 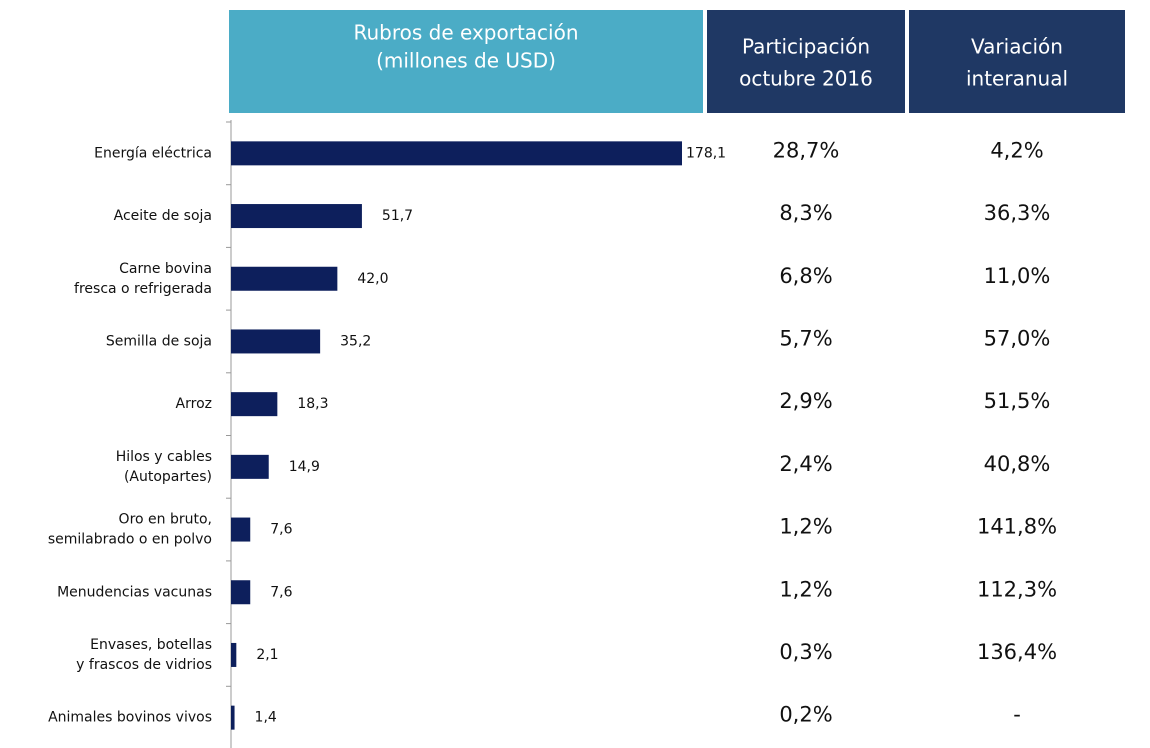 What do you see at coordinates (134, 592) in the screenshot?
I see `category-label: Menudencias vacunas` at bounding box center [134, 592].